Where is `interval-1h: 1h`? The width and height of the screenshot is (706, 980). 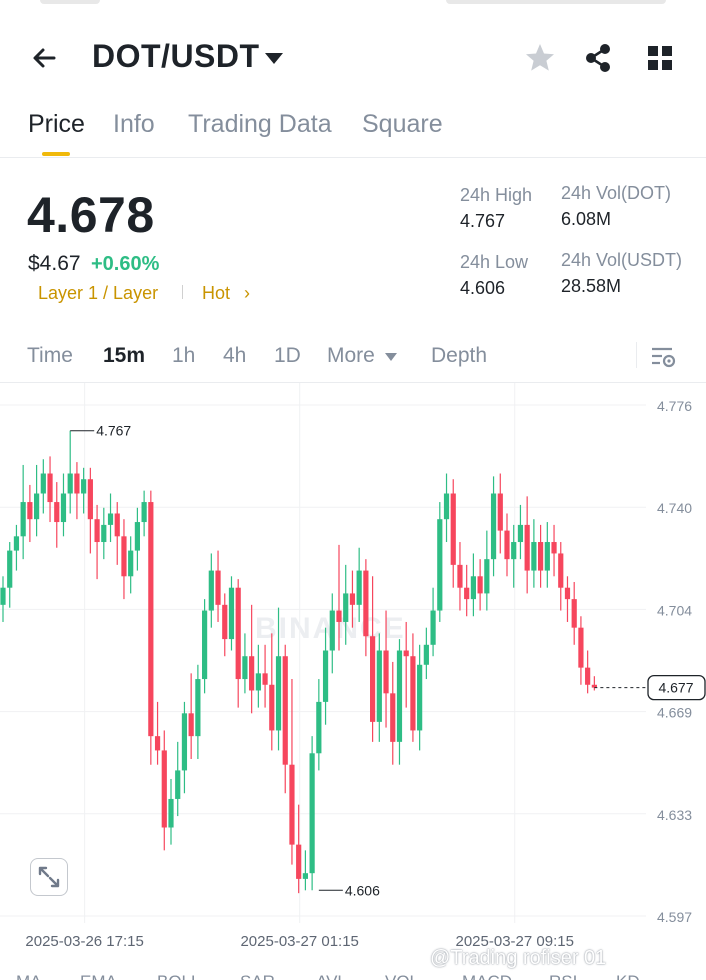 interval-1h: 1h is located at coordinates (183, 356).